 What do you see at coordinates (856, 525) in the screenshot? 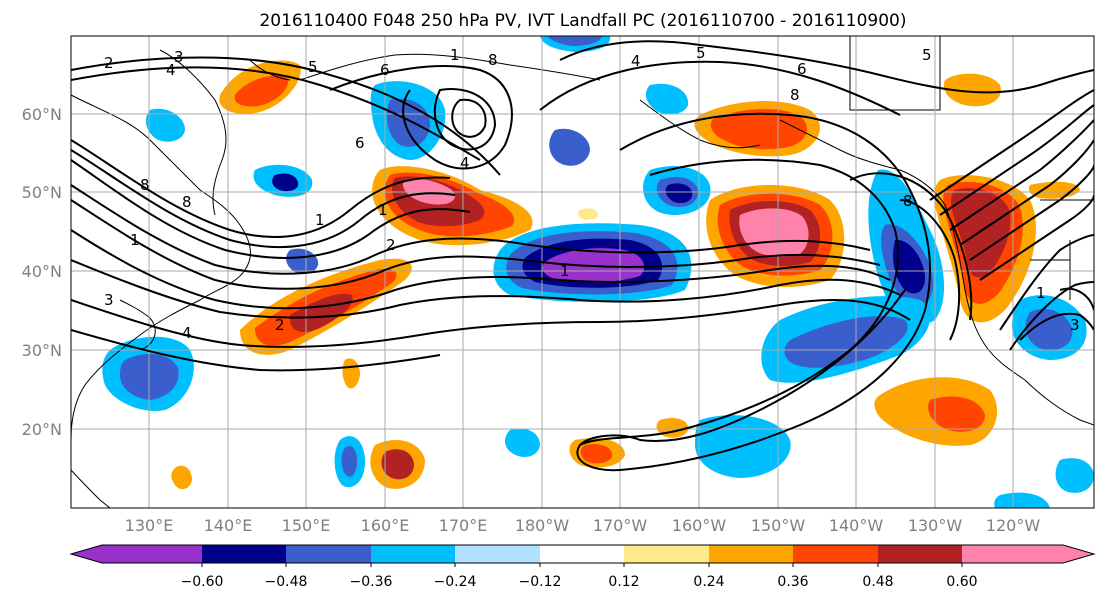
I see `lon-label: 140°W` at bounding box center [856, 525].